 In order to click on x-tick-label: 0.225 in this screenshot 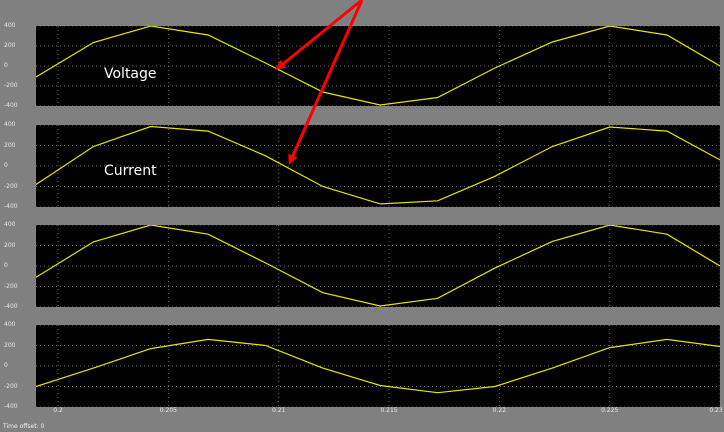, I will do `click(610, 410)`.